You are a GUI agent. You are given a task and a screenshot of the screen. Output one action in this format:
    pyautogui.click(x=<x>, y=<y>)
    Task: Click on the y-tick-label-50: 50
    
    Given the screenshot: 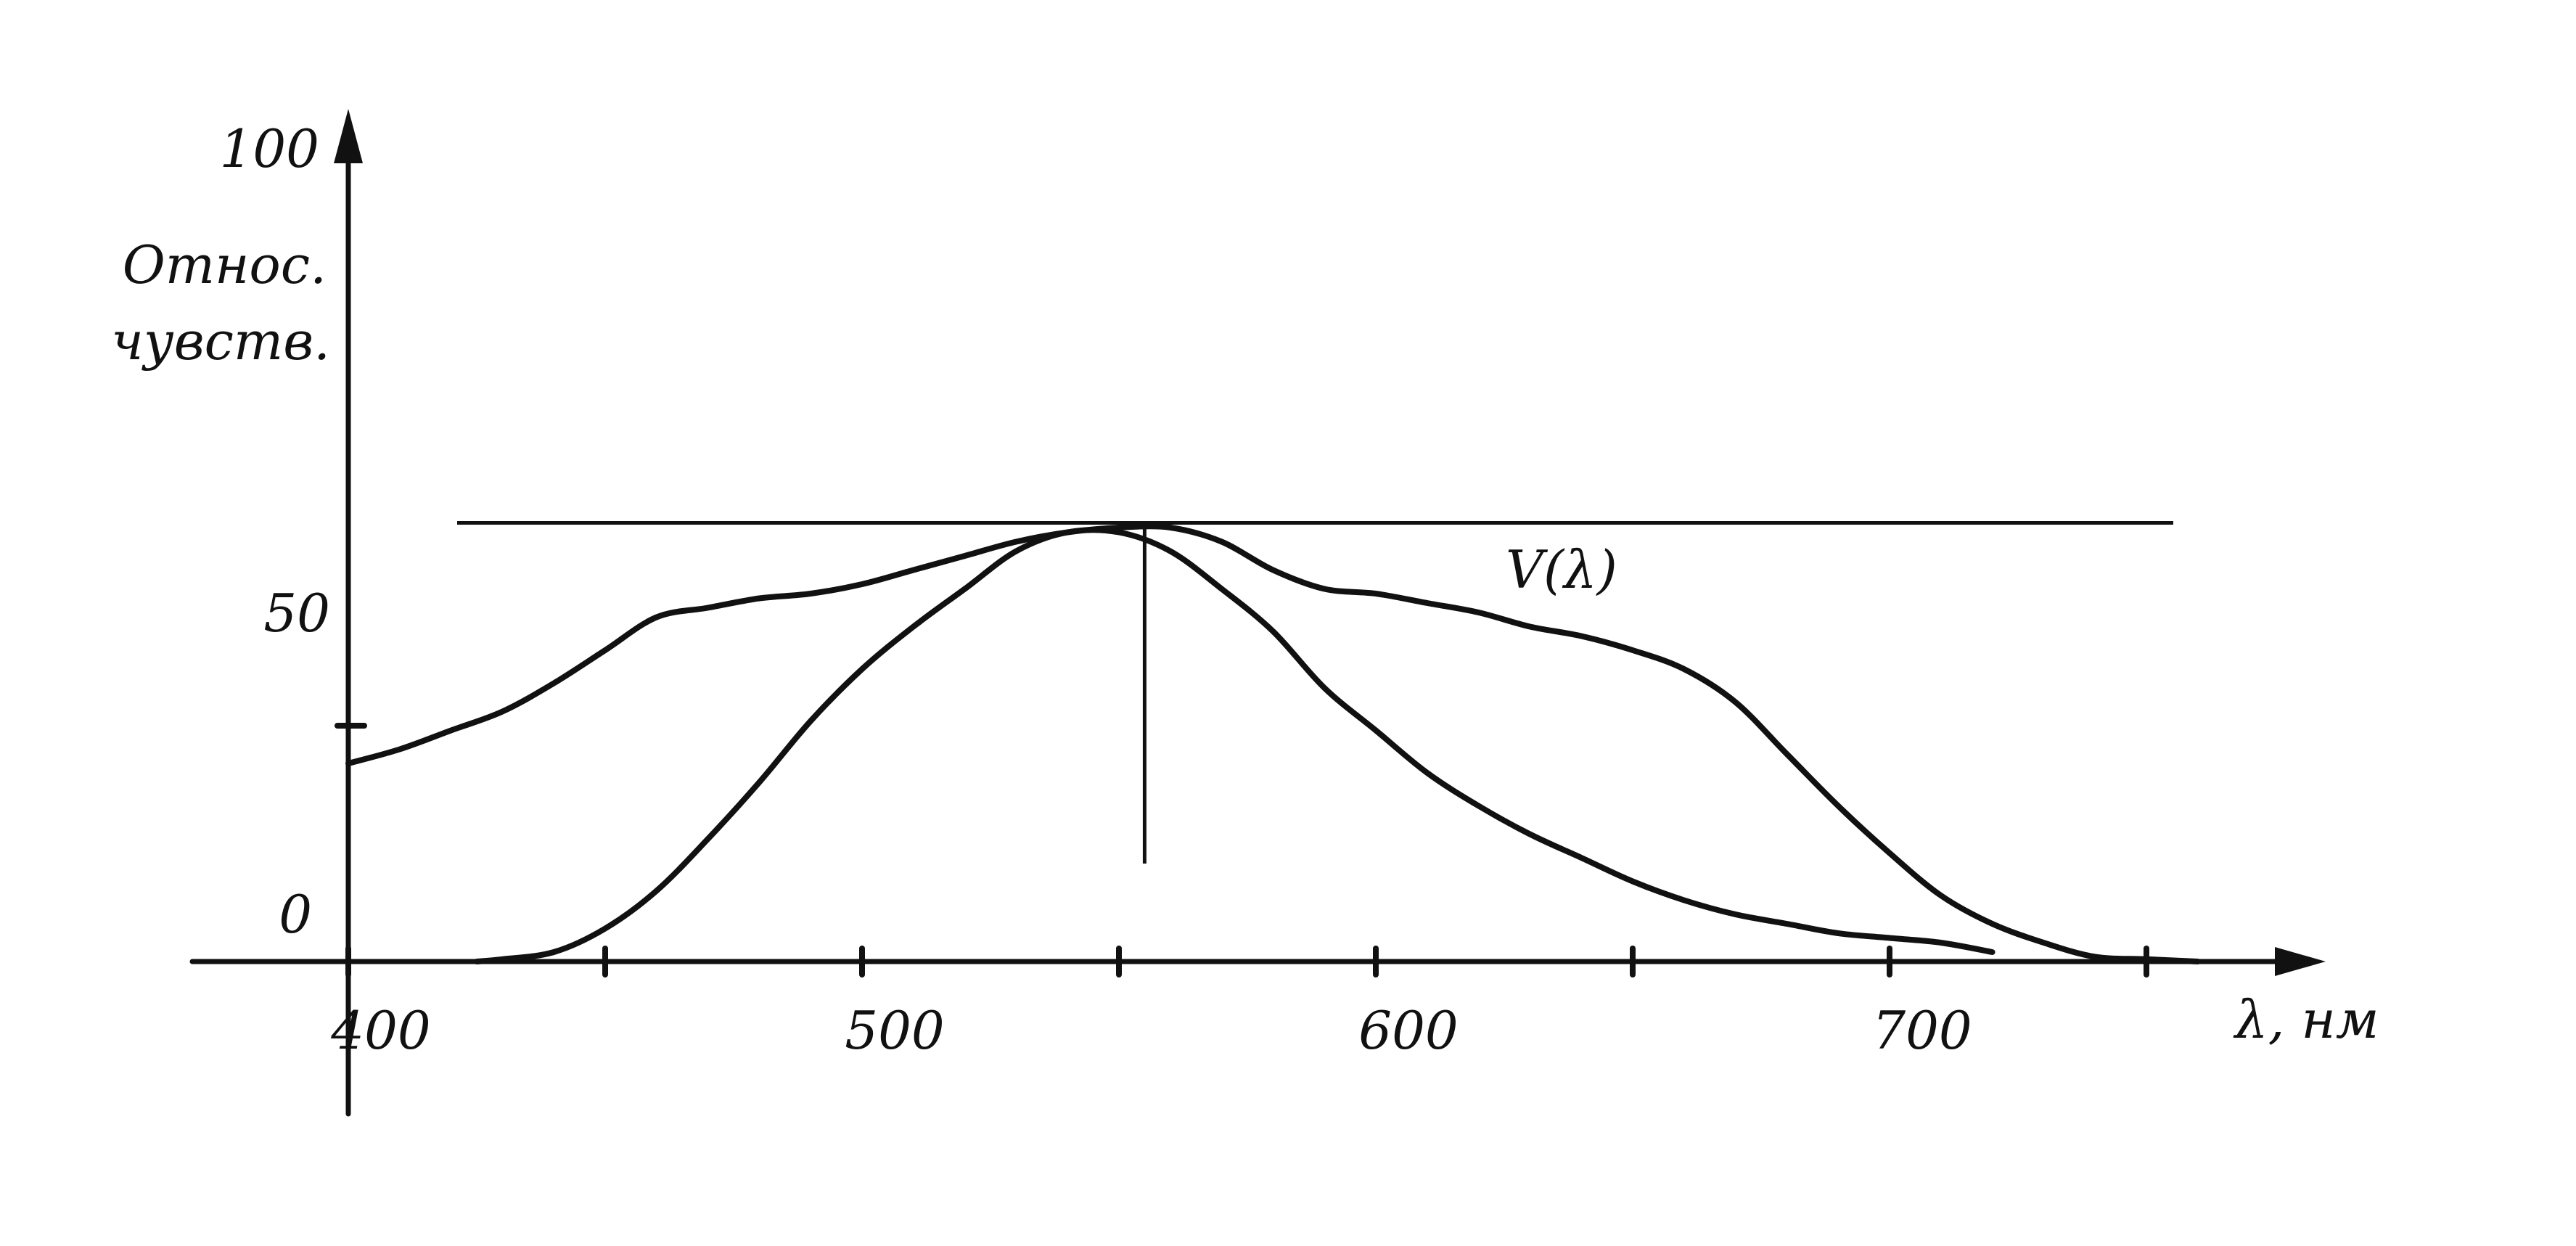 What is the action you would take?
    pyautogui.click(x=296, y=613)
    